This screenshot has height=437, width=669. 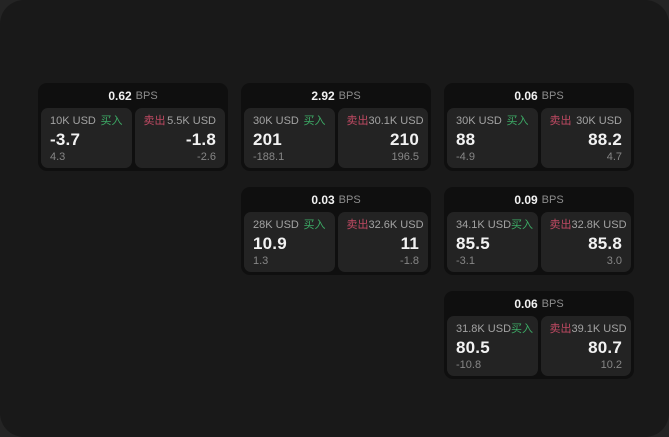 What do you see at coordinates (588, 329) in the screenshot?
I see `sell-panel-top-row: 卖出 39.1K USD` at bounding box center [588, 329].